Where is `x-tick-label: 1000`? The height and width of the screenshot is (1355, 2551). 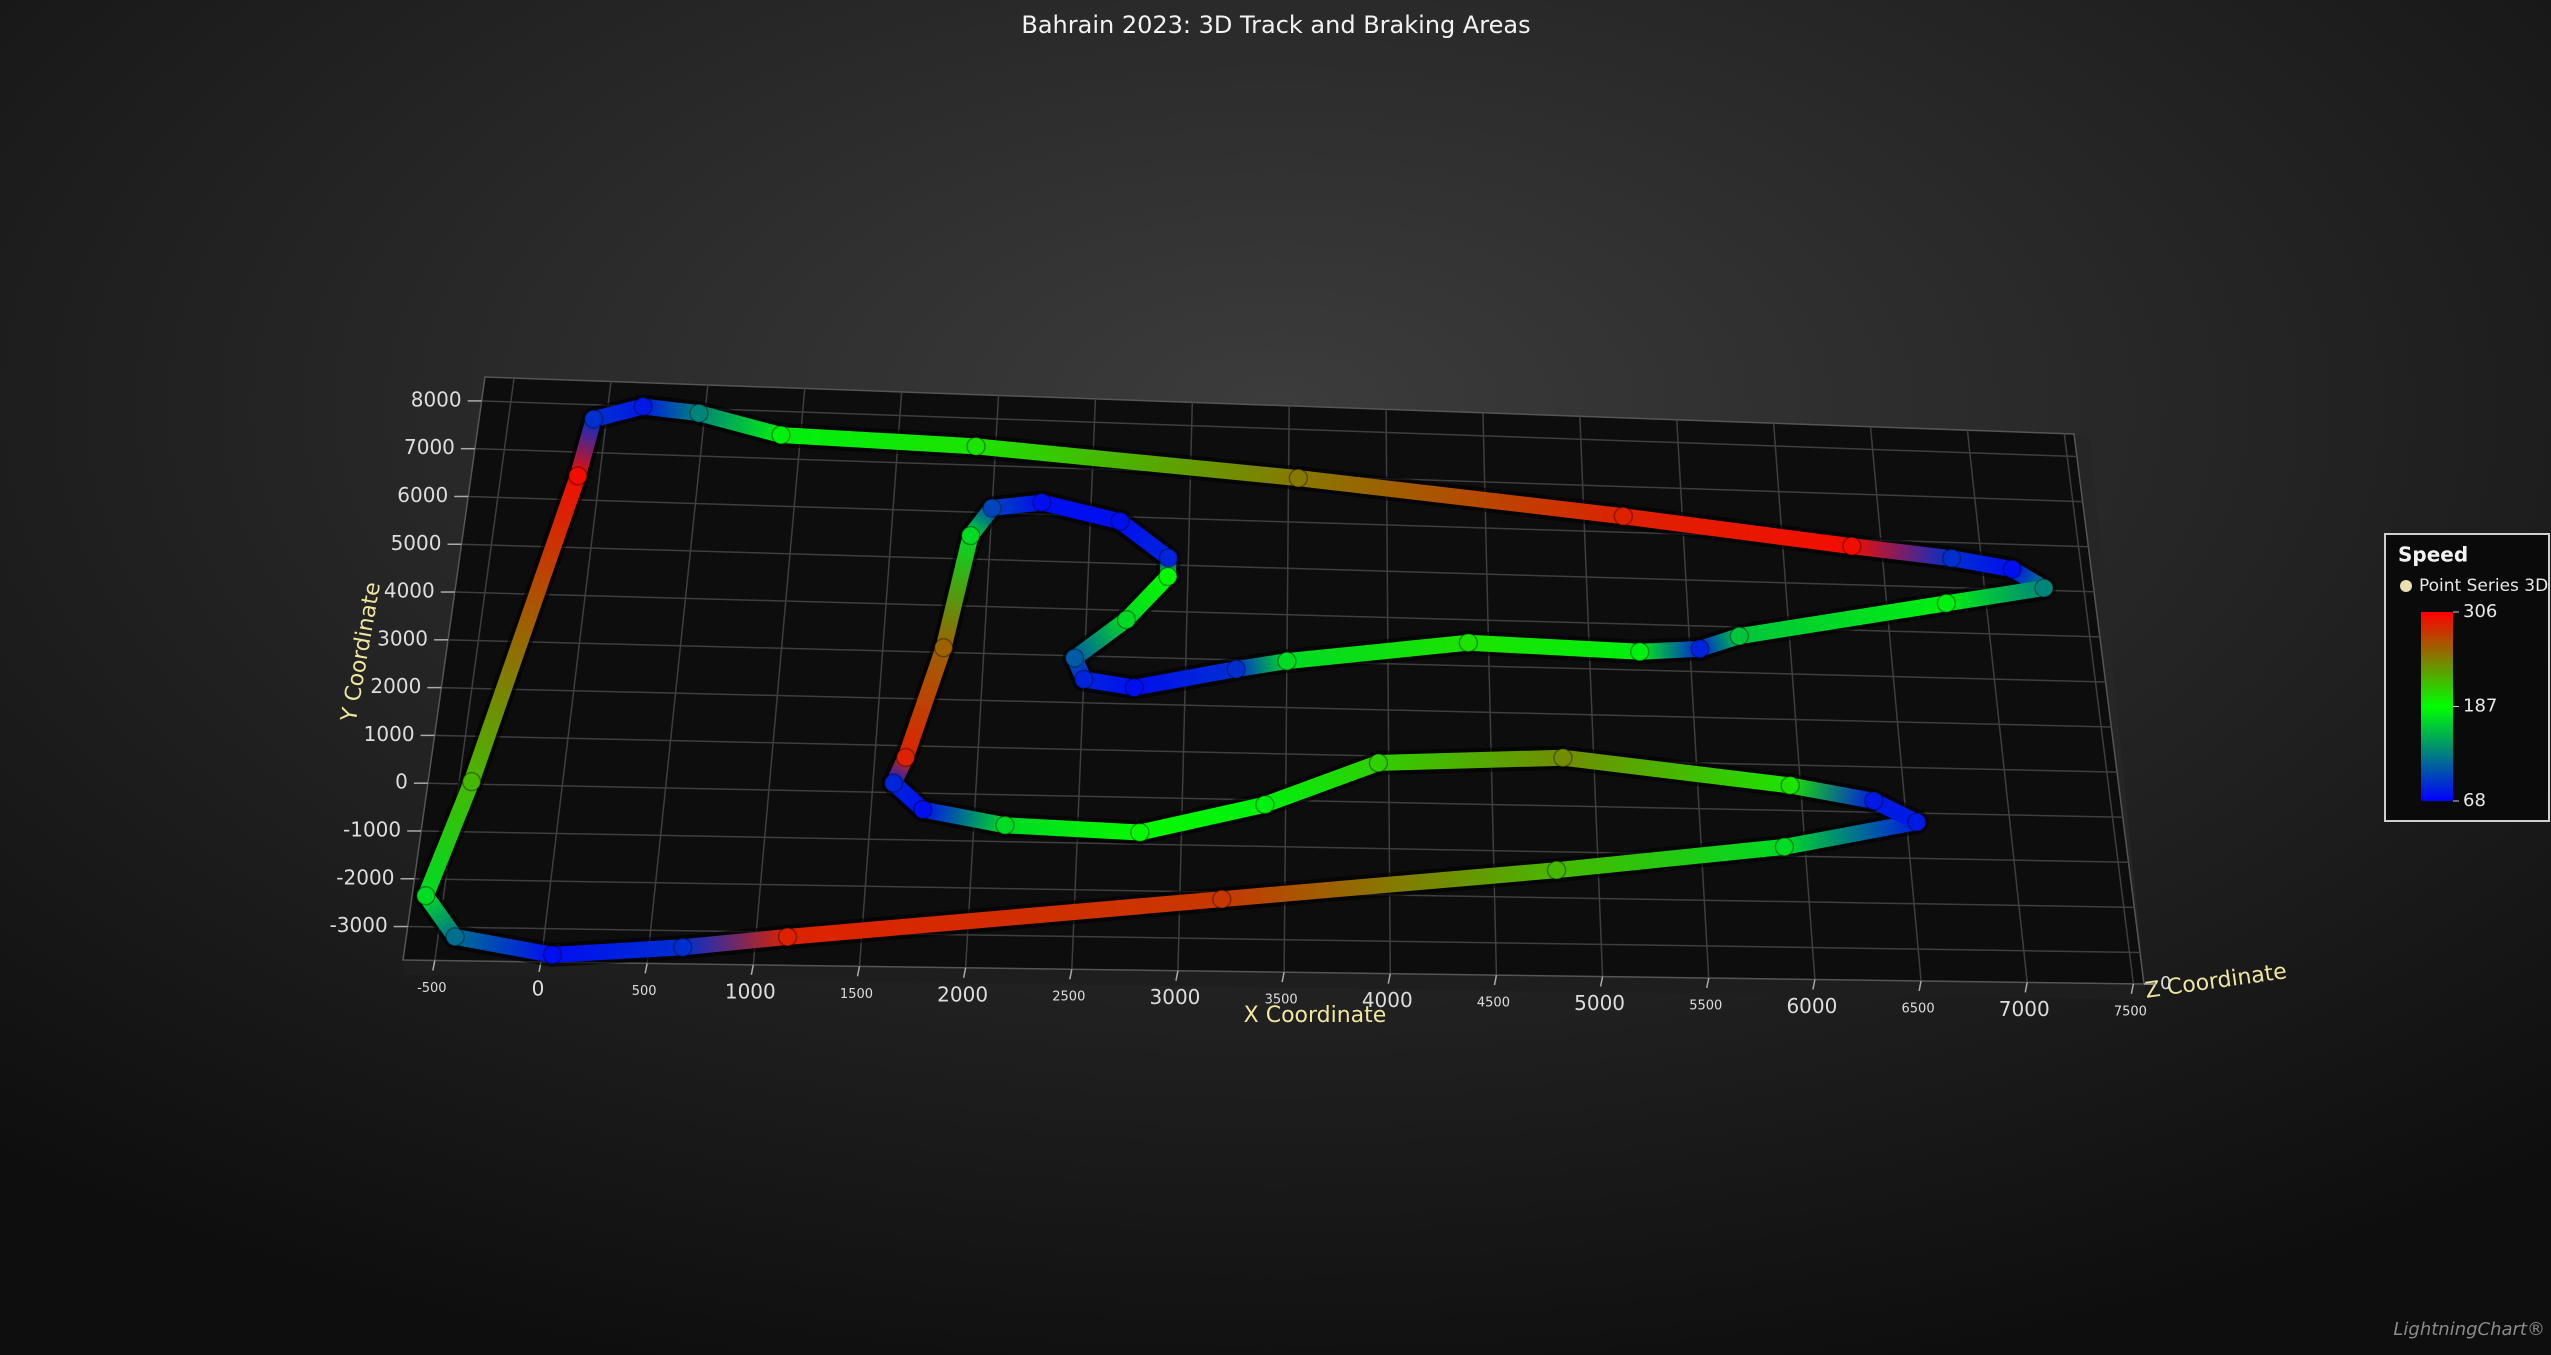 x-tick-label: 1000 is located at coordinates (750, 991).